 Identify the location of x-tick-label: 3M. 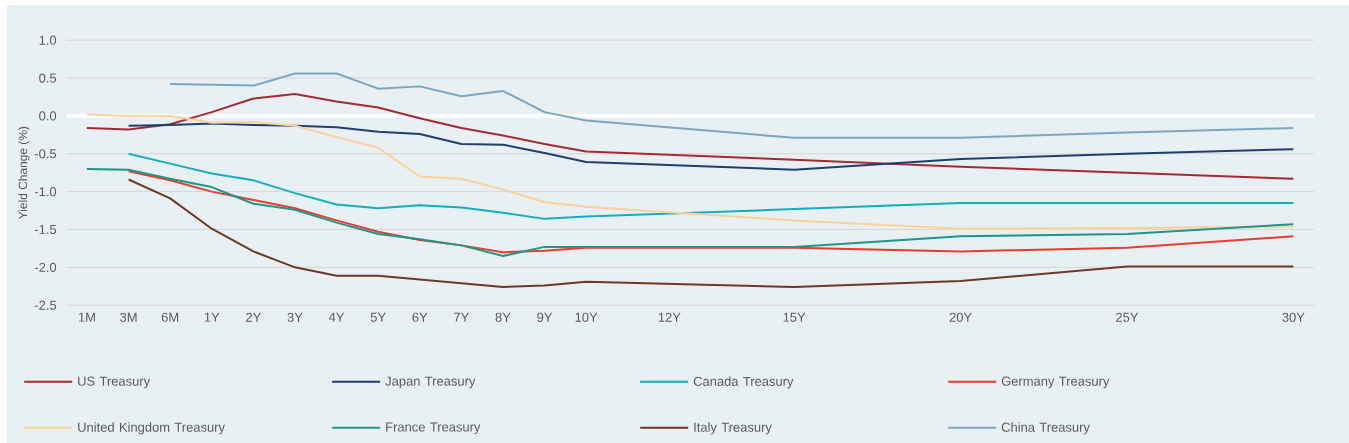
(128, 317).